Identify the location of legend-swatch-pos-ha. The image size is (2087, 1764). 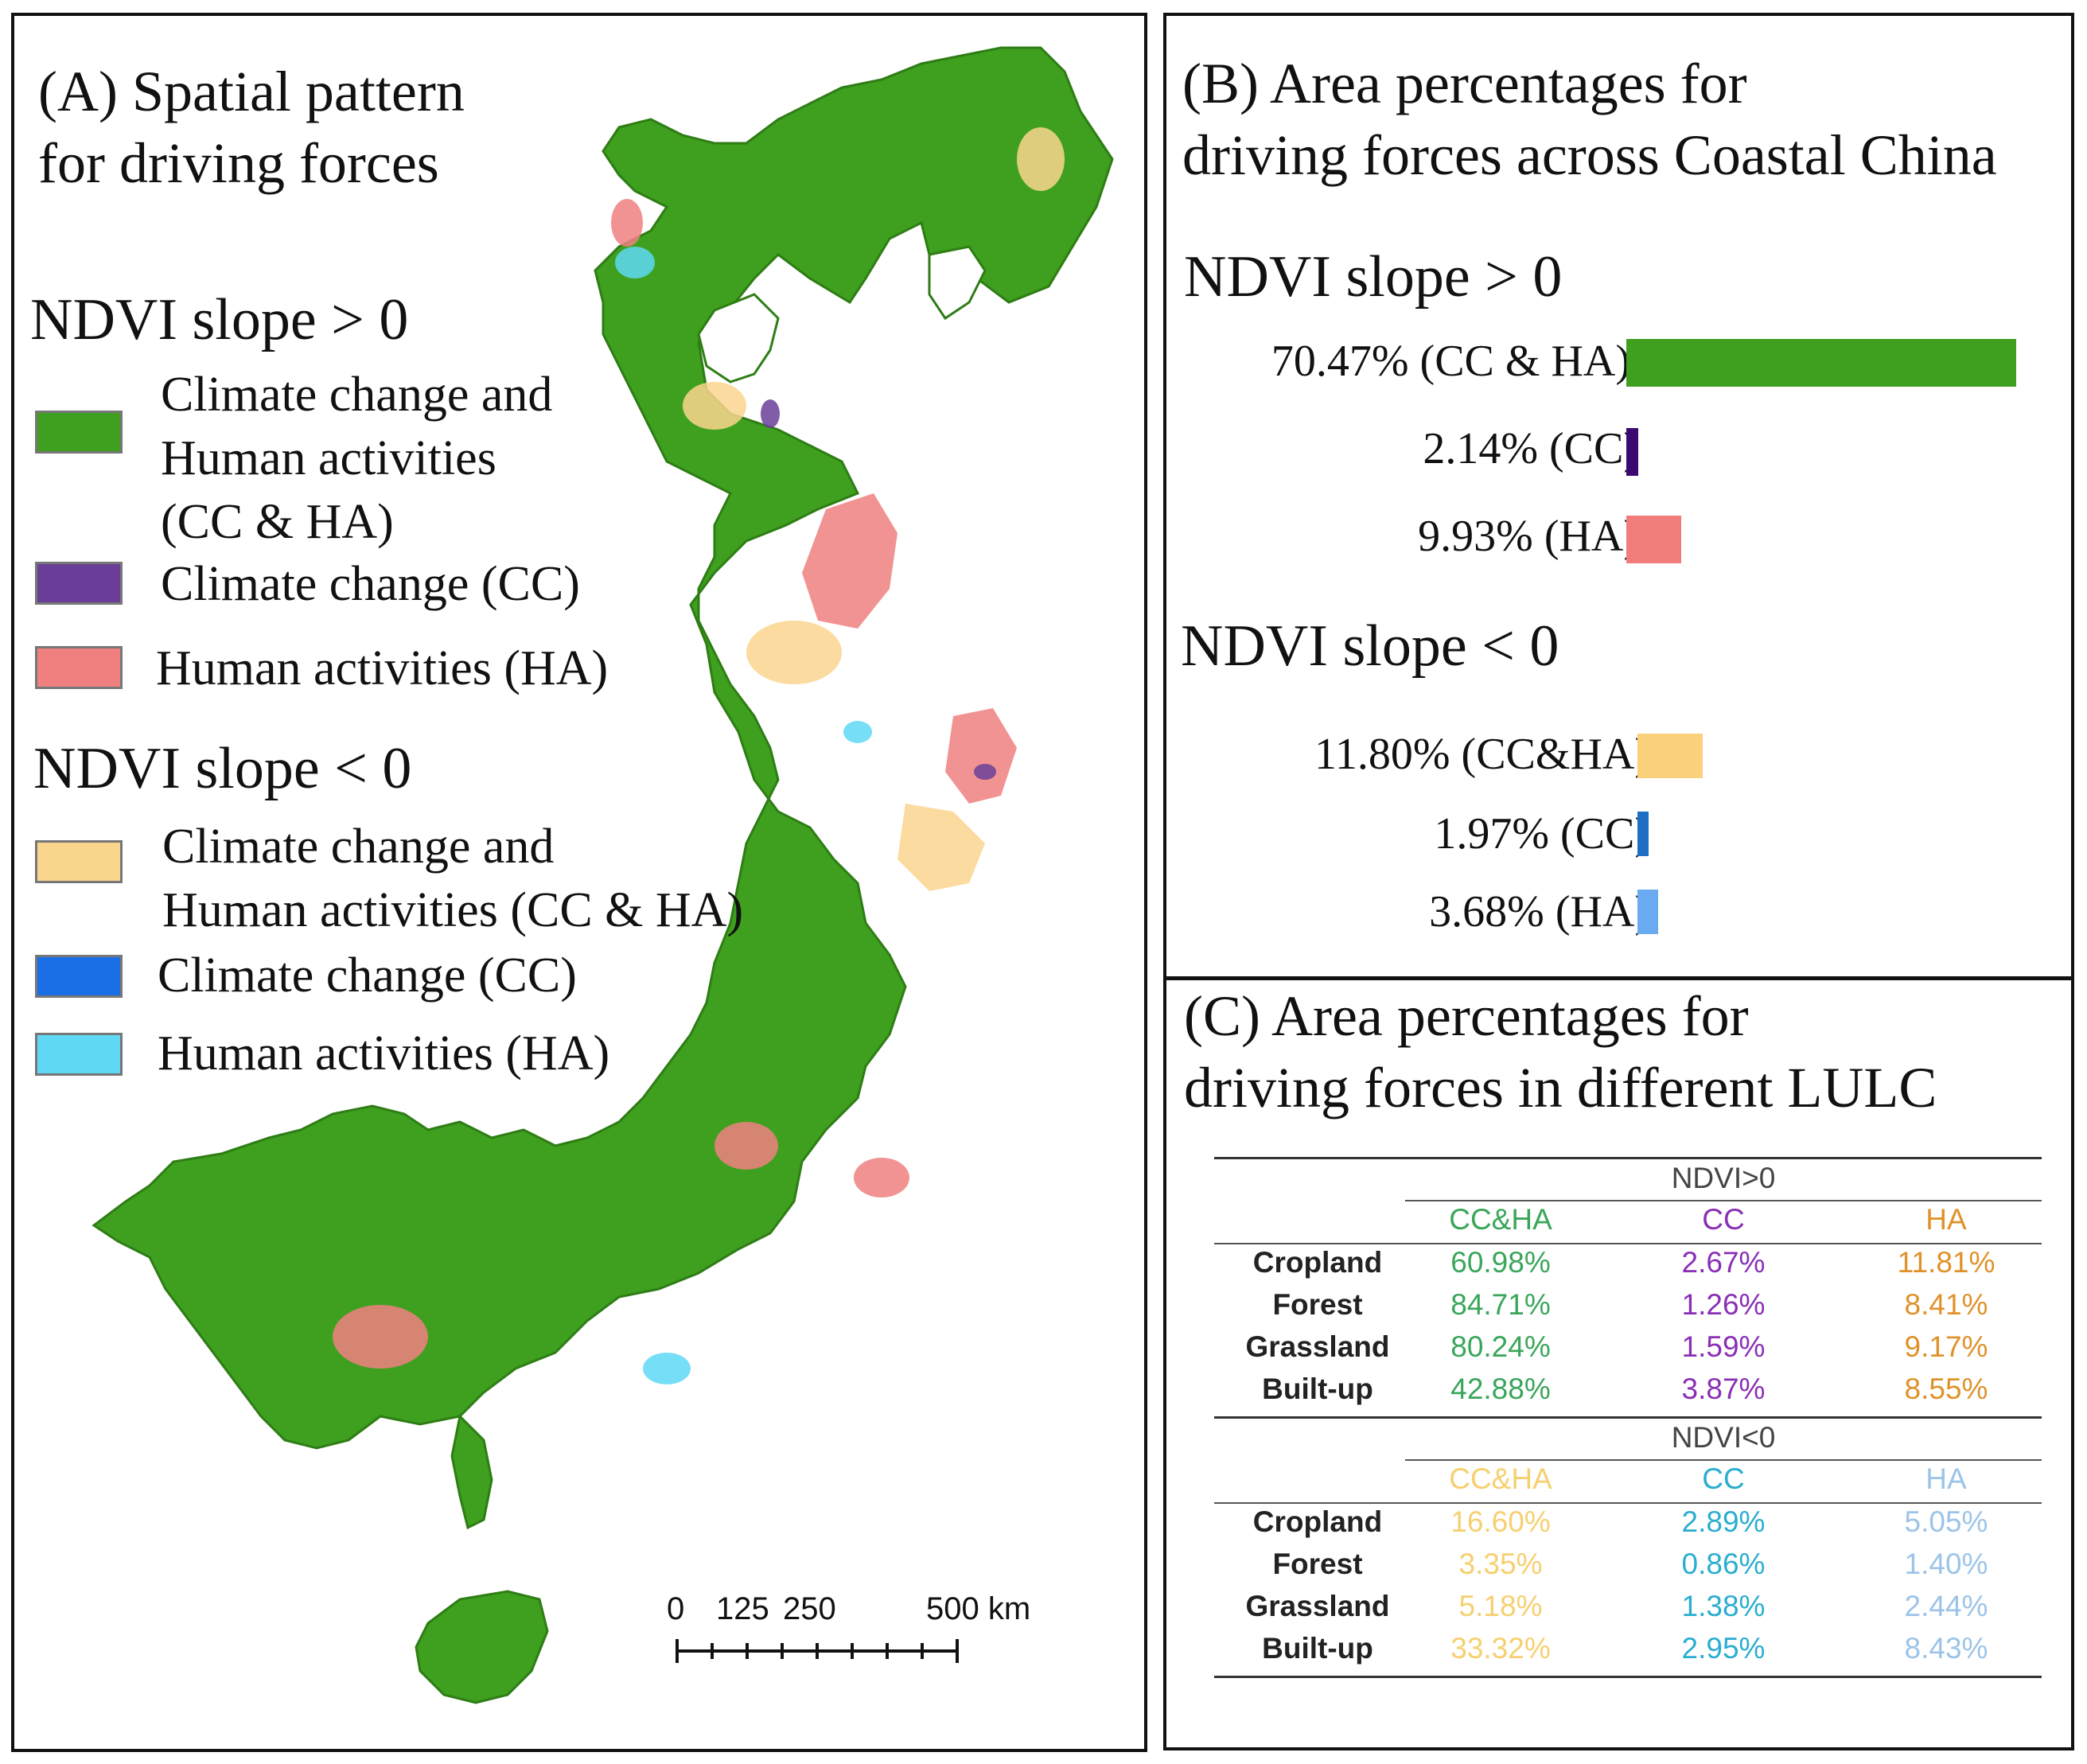
(79, 667).